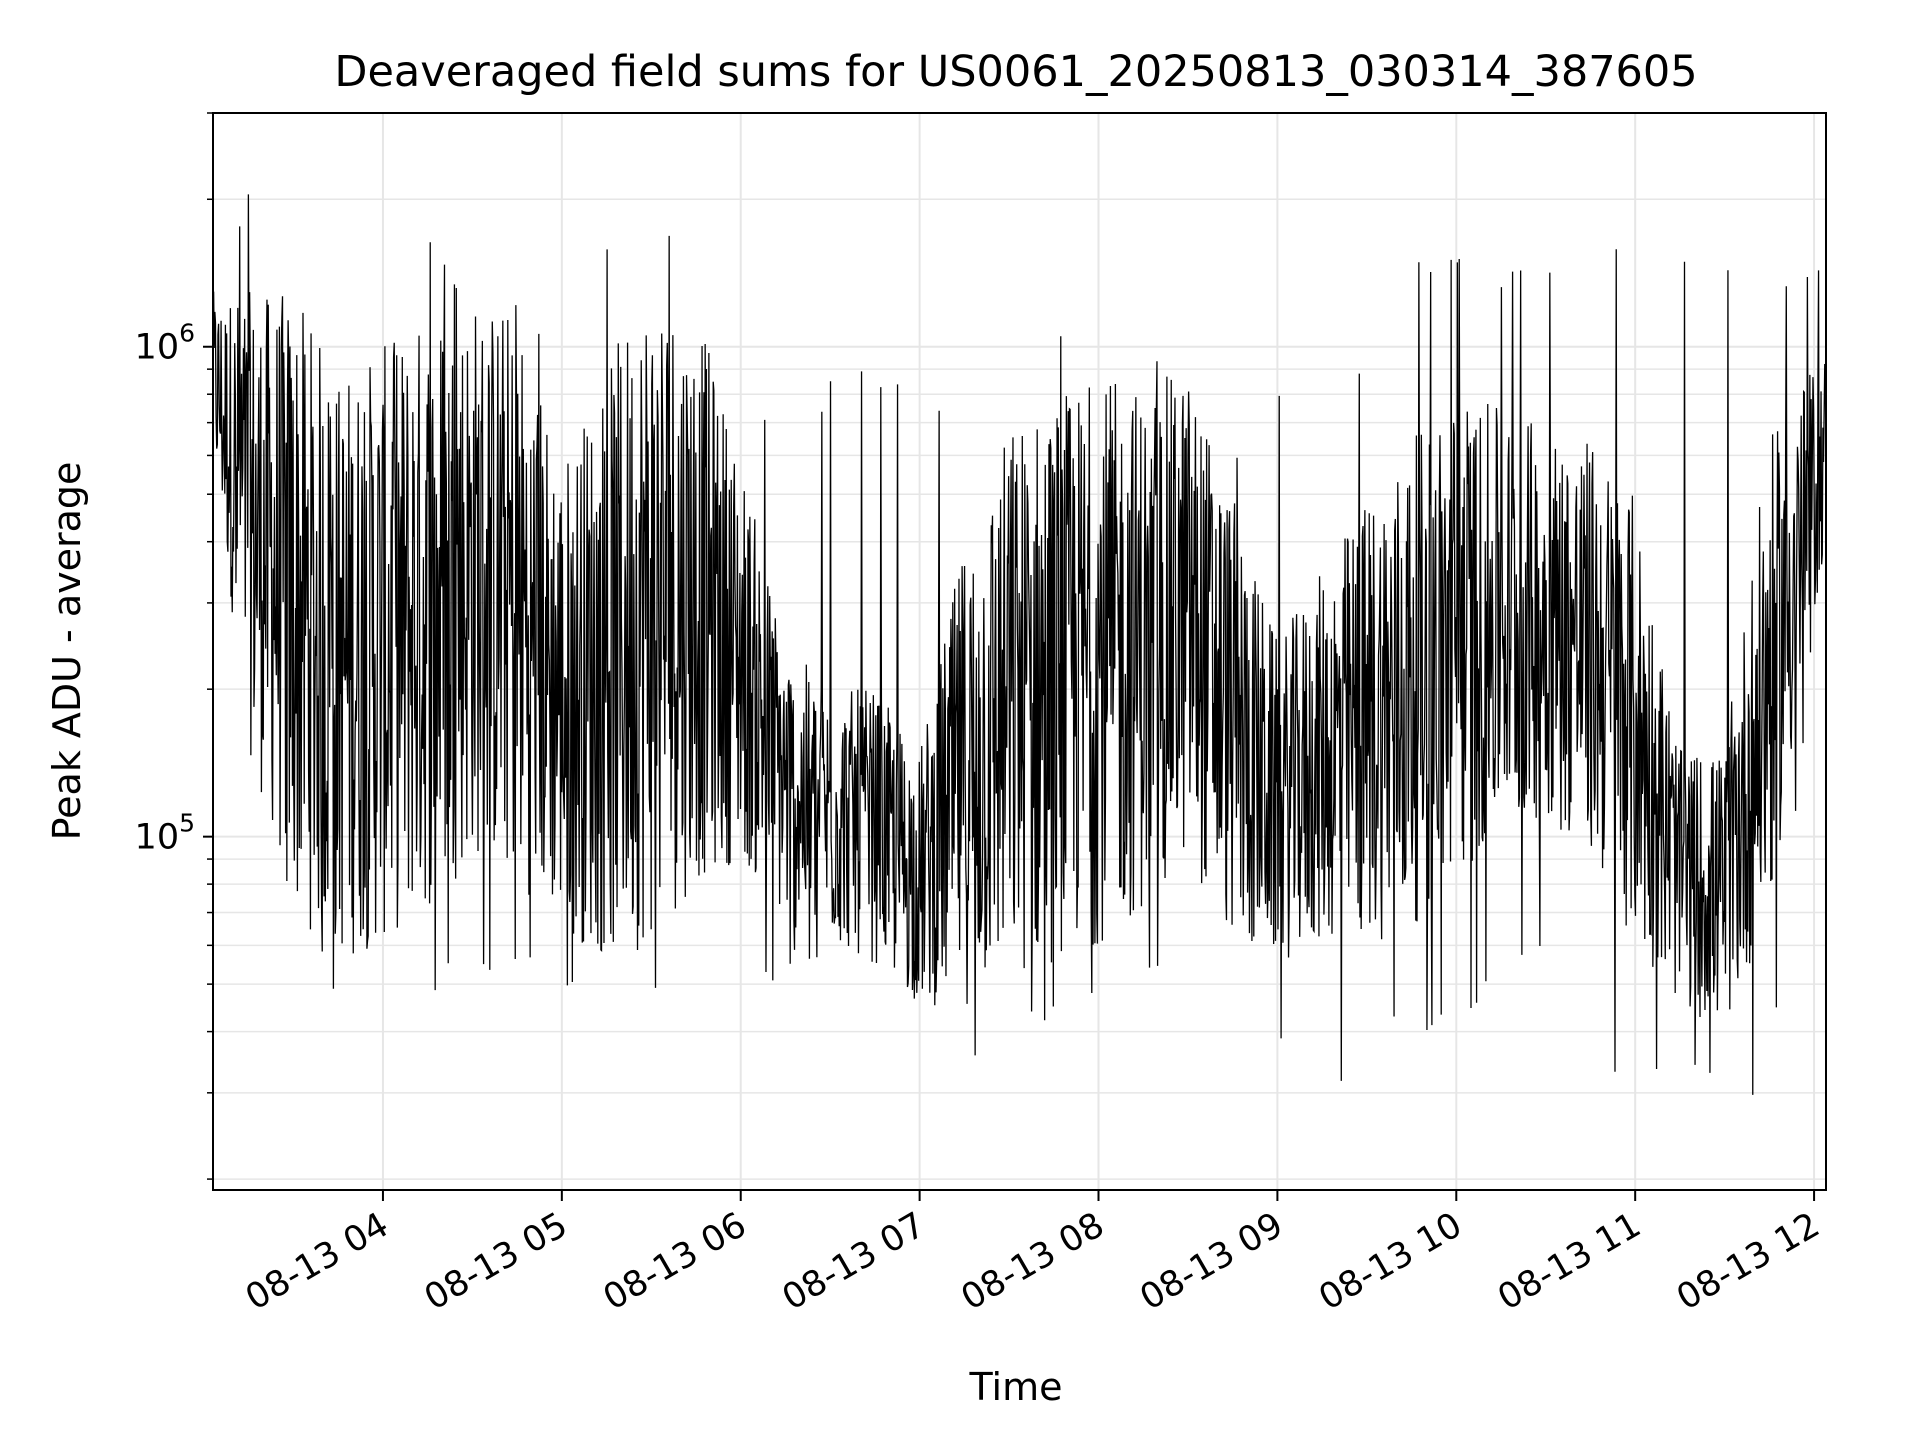  I want to click on y-tick-label: 10⁵, so click(165, 833).